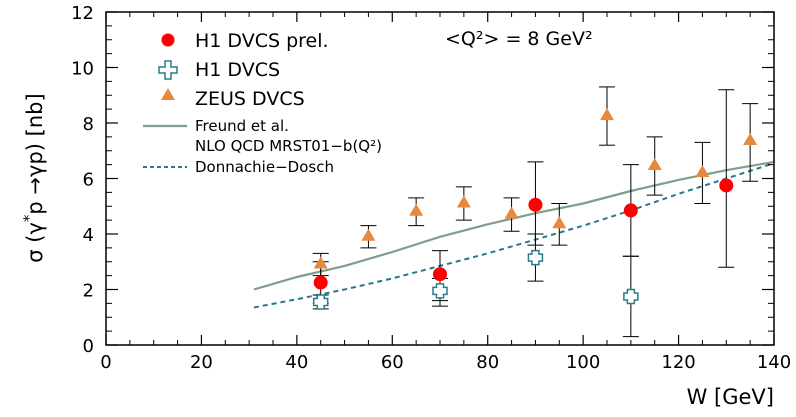 This screenshot has height=417, width=796. I want to click on legend-label-freund: Freund et al., so click(242, 126).